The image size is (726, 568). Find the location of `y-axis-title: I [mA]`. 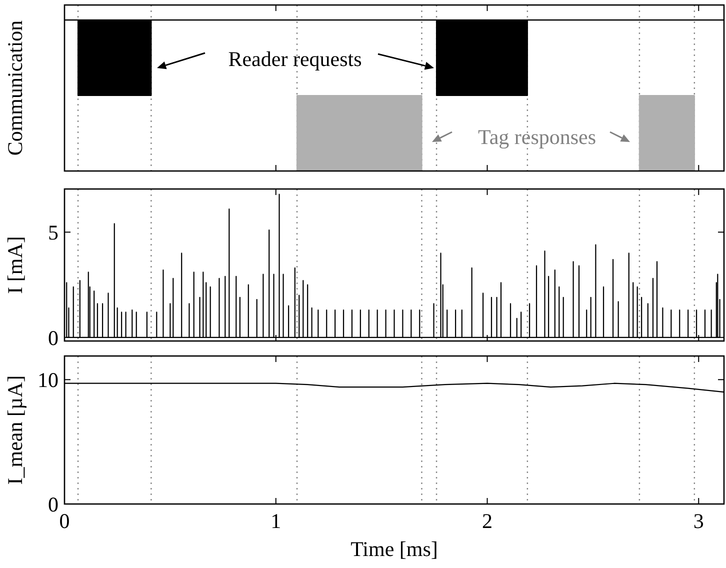

y-axis-title: I [mA] is located at coordinates (15, 265).